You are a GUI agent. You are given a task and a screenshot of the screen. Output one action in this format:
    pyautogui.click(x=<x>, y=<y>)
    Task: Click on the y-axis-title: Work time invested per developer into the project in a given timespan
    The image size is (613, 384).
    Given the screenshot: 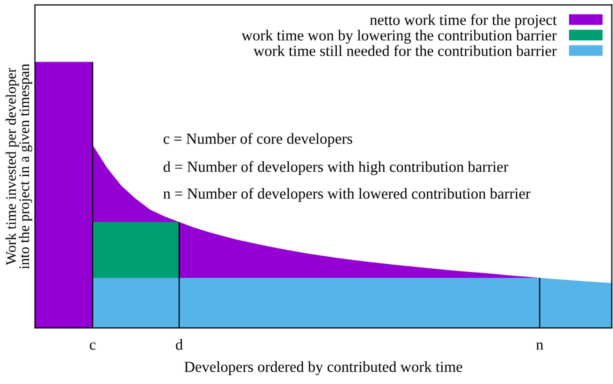 What is the action you would take?
    pyautogui.click(x=19, y=167)
    